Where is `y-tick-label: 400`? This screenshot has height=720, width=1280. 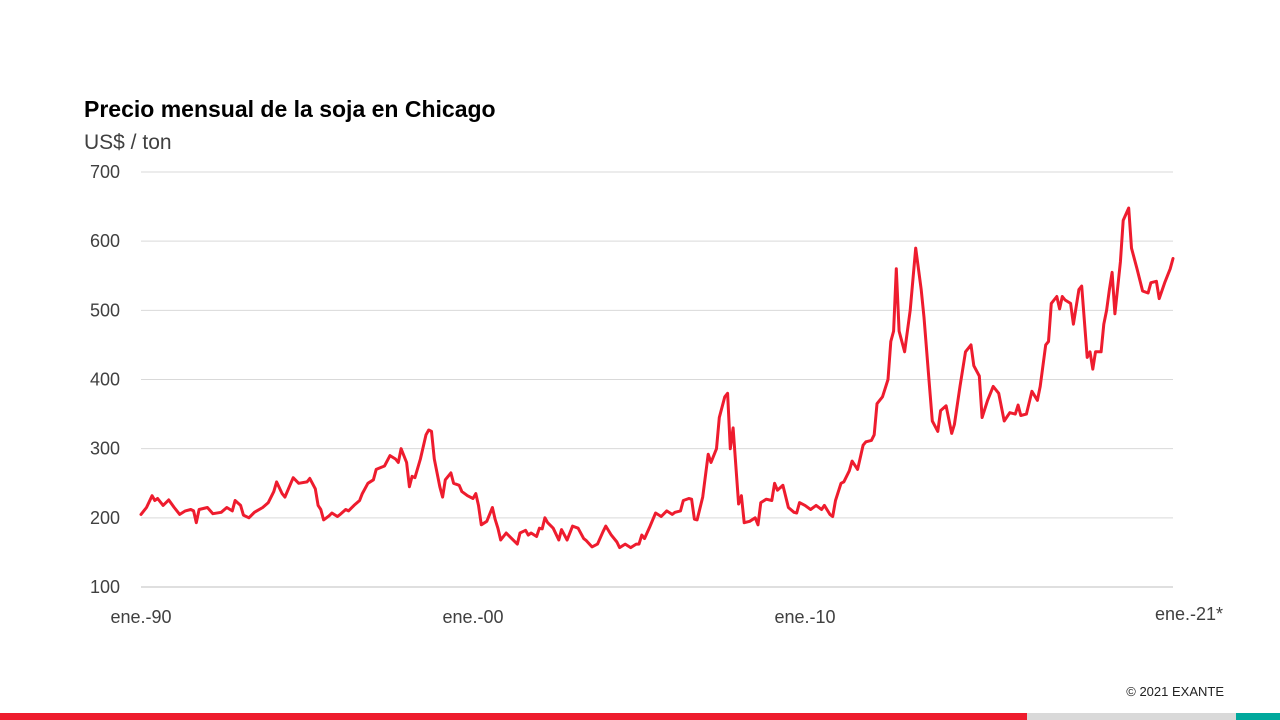 y-tick-label: 400 is located at coordinates (105, 380).